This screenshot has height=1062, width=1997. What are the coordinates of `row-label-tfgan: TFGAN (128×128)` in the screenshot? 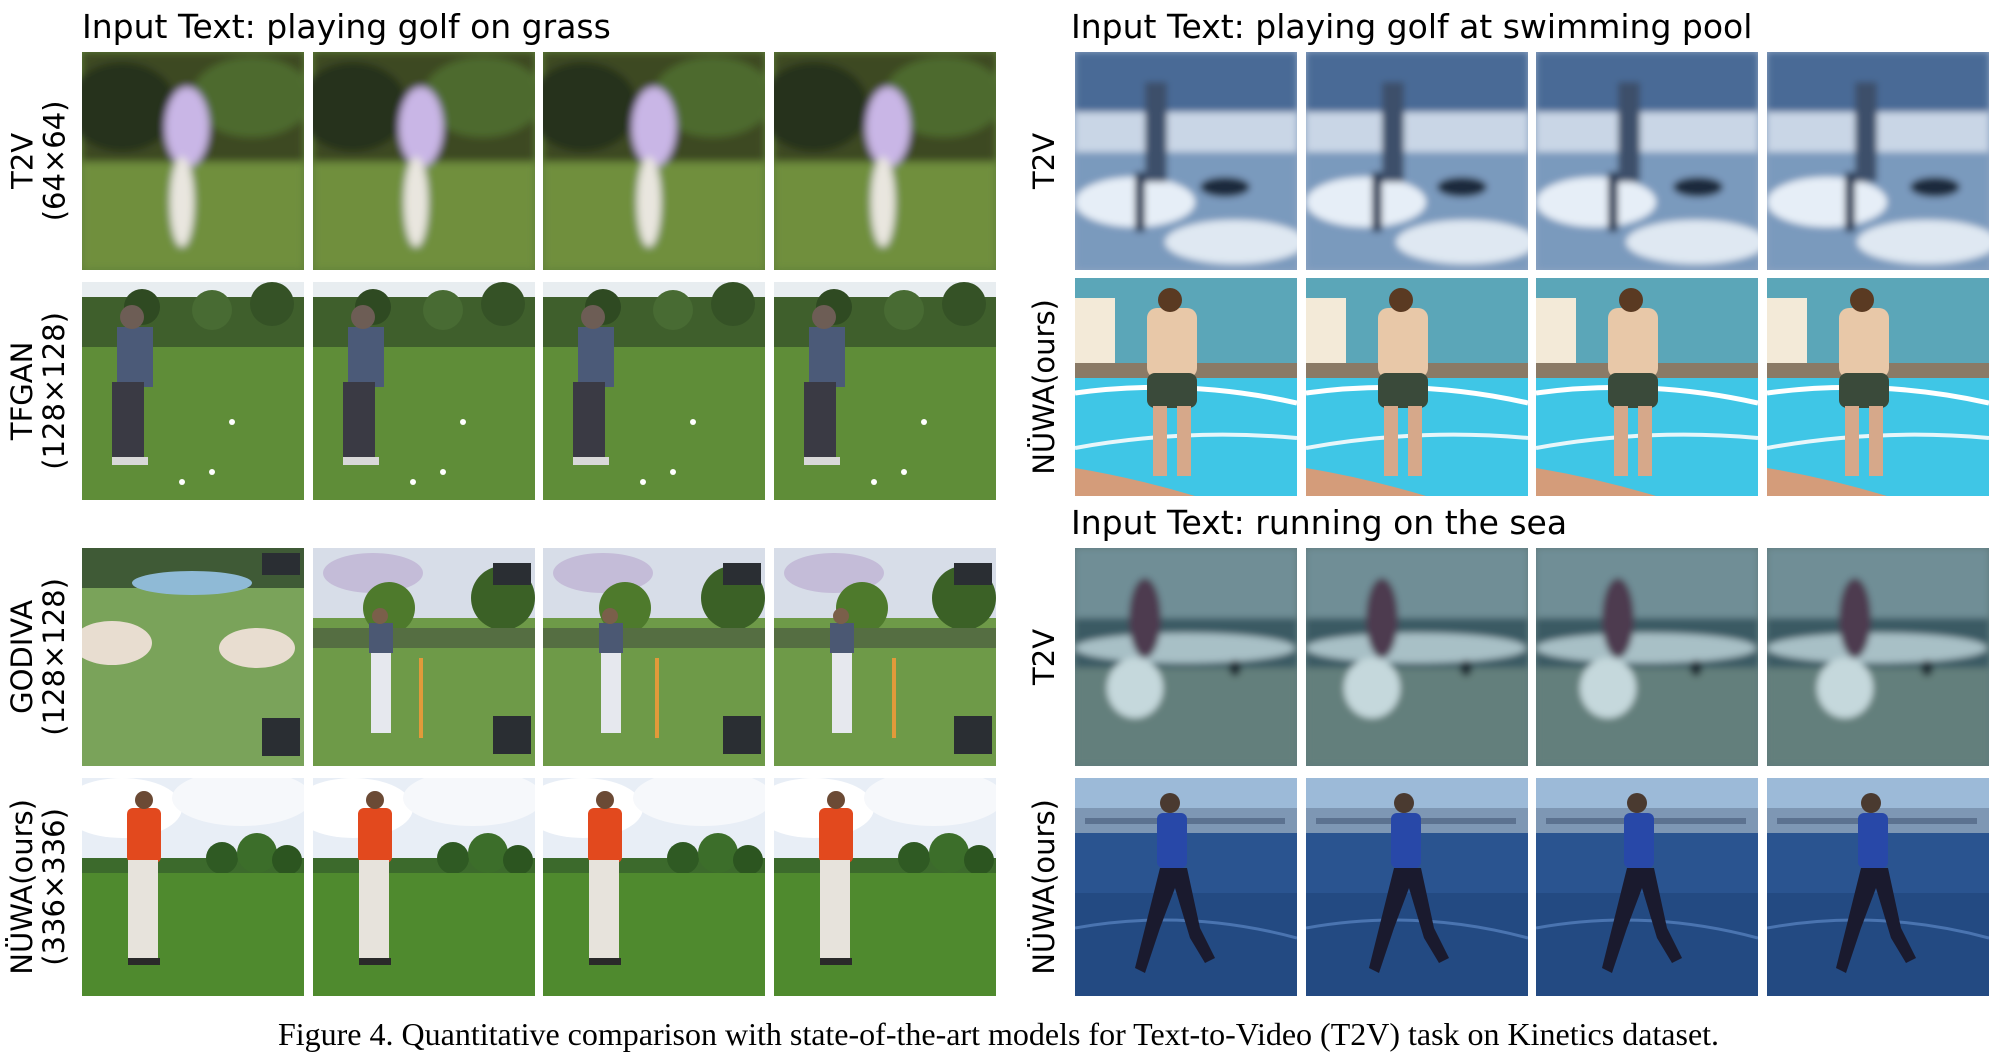 It's located at (38, 391).